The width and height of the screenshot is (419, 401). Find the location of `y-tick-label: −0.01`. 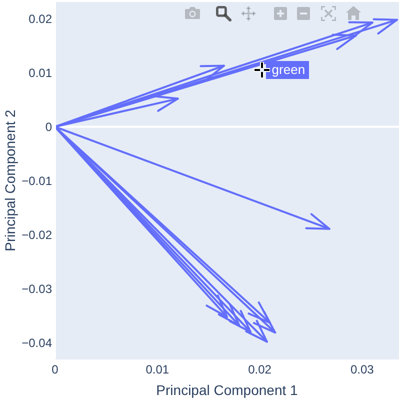

y-tick-label: −0.01 is located at coordinates (37, 181).